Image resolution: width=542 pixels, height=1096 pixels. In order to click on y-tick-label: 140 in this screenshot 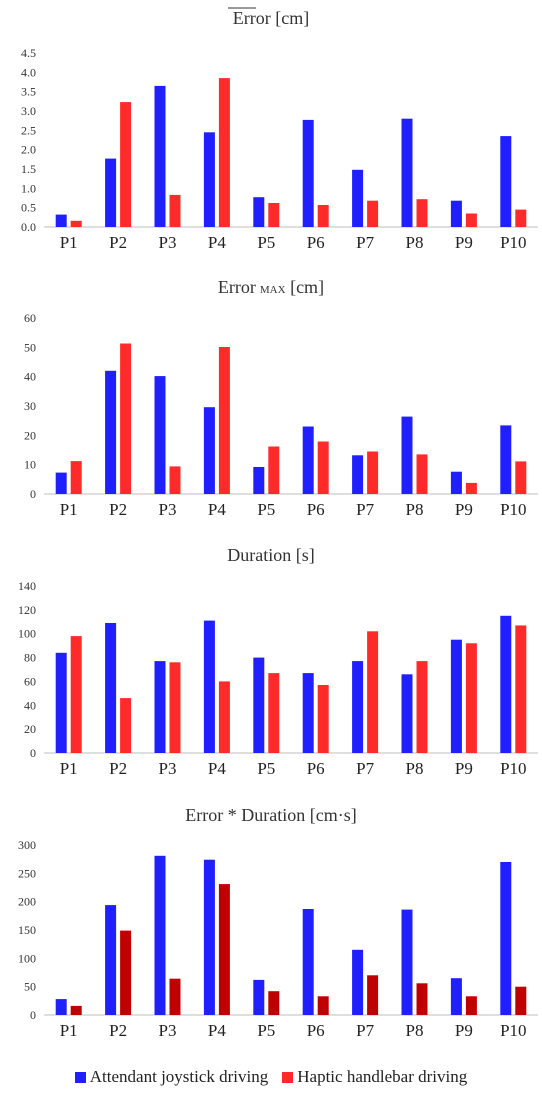, I will do `click(27, 586)`.